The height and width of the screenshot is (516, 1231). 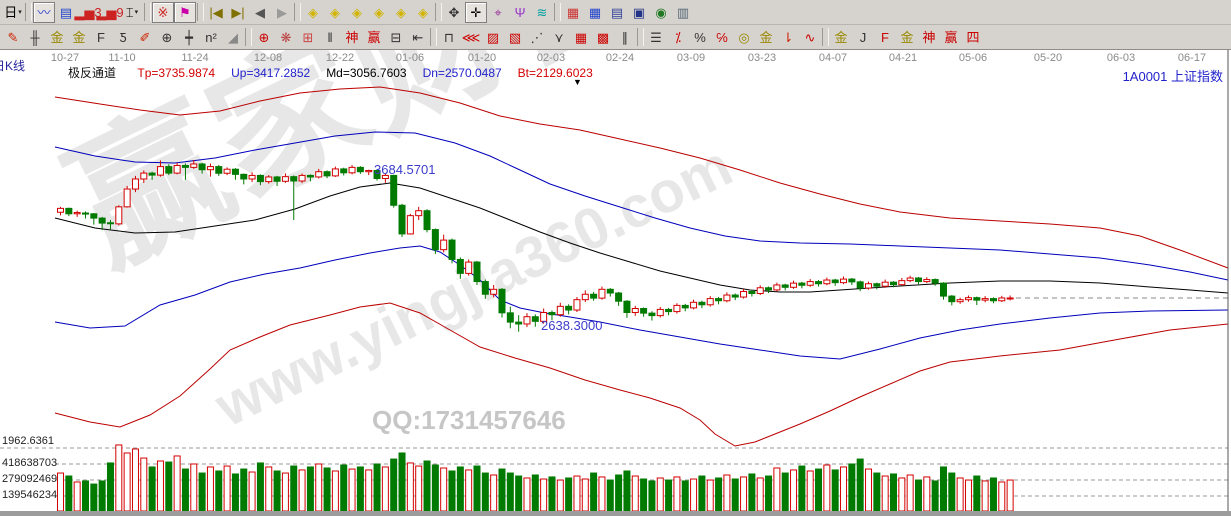 I want to click on date-tick-label: 11-10, so click(x=122, y=58).